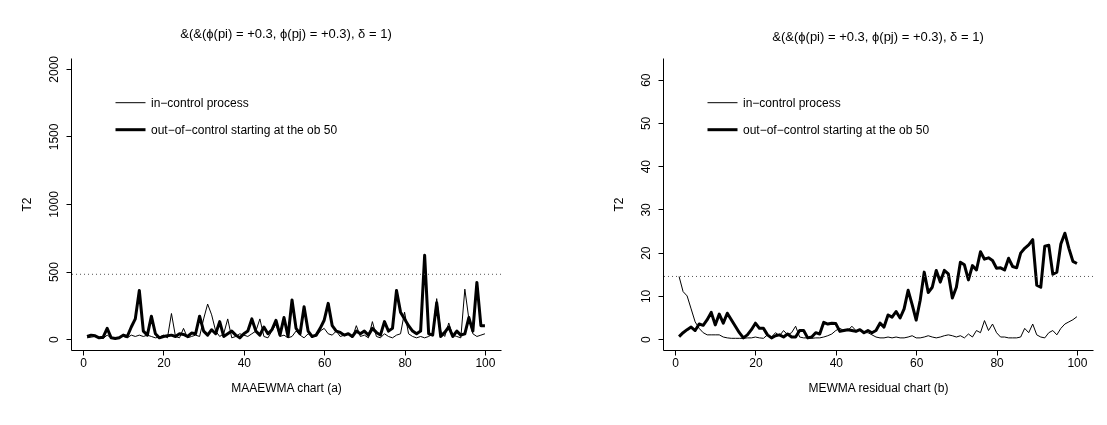  I want to click on y-tick-label: 1000, so click(53, 204).